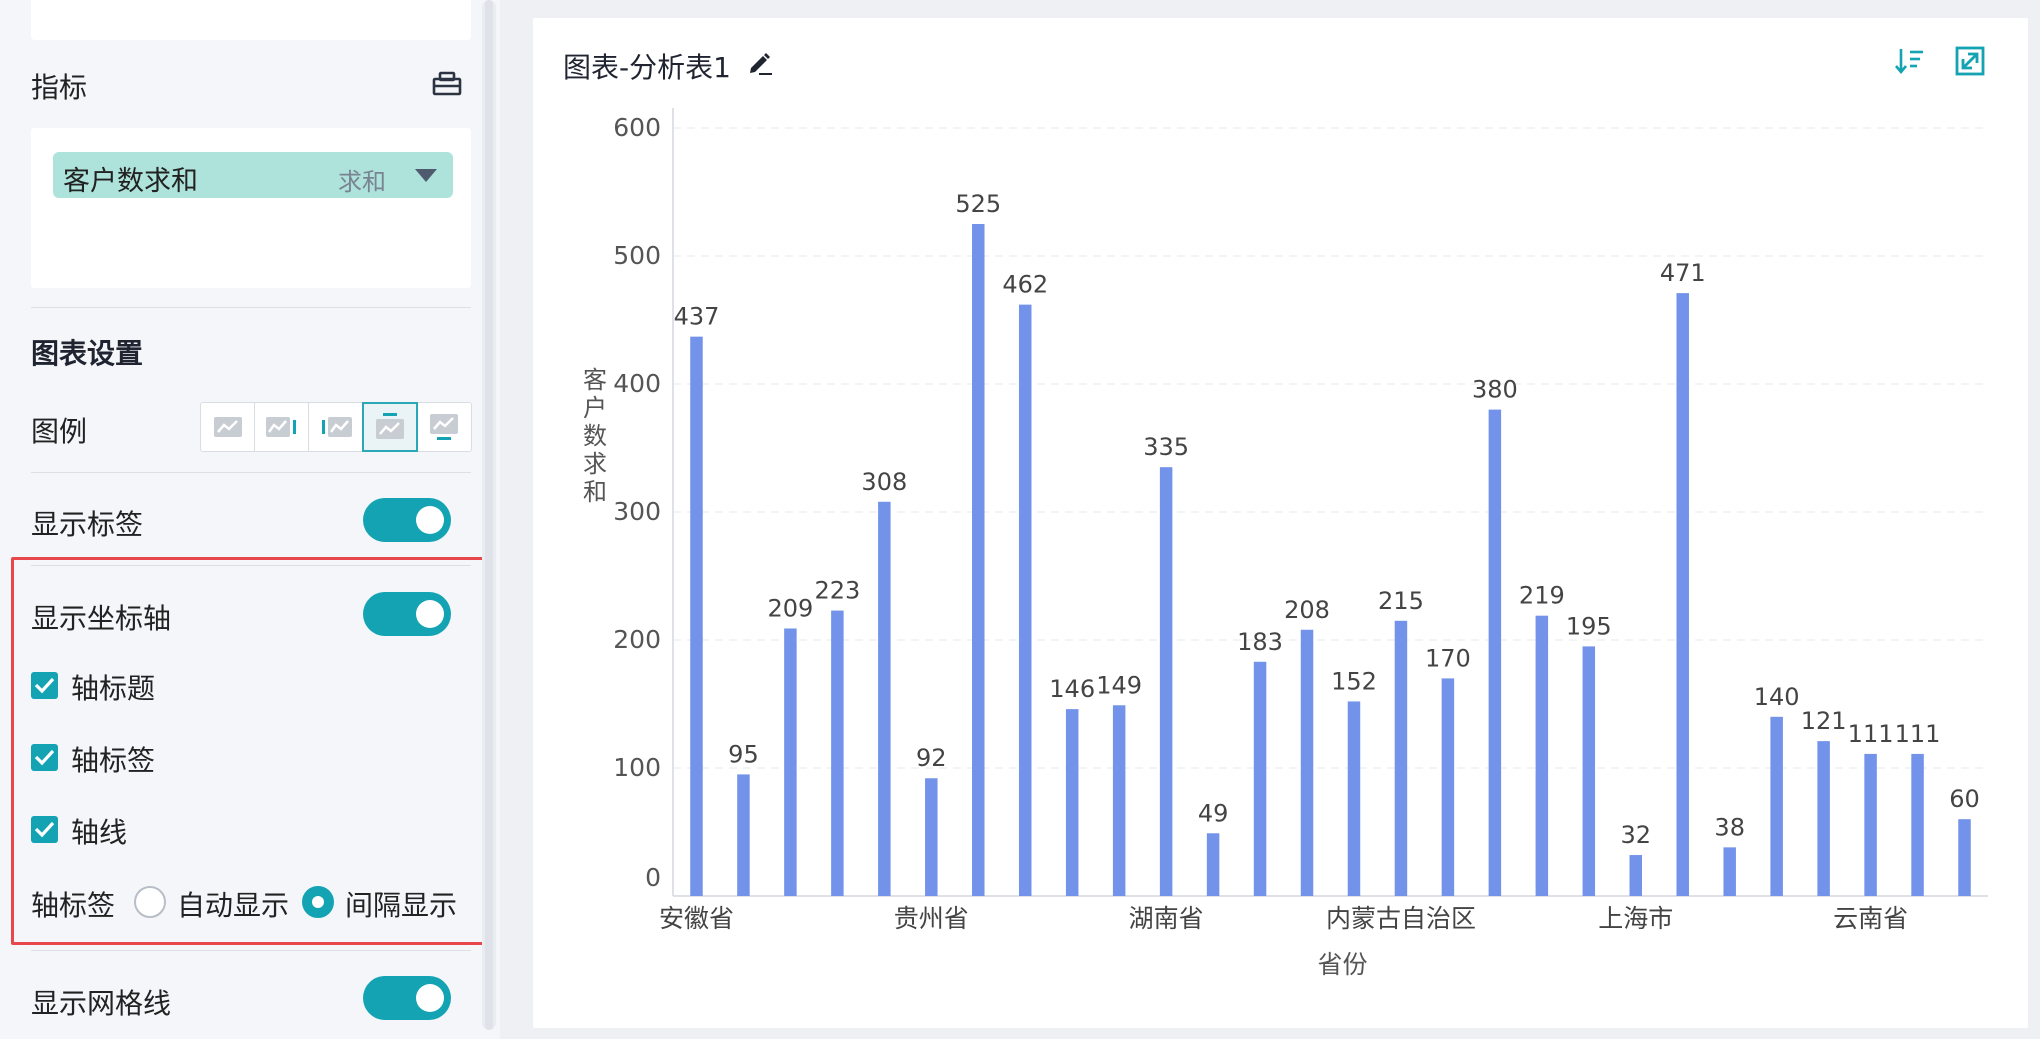 This screenshot has height=1039, width=2040. What do you see at coordinates (1635, 835) in the screenshot?
I see `bar-value-label: 32` at bounding box center [1635, 835].